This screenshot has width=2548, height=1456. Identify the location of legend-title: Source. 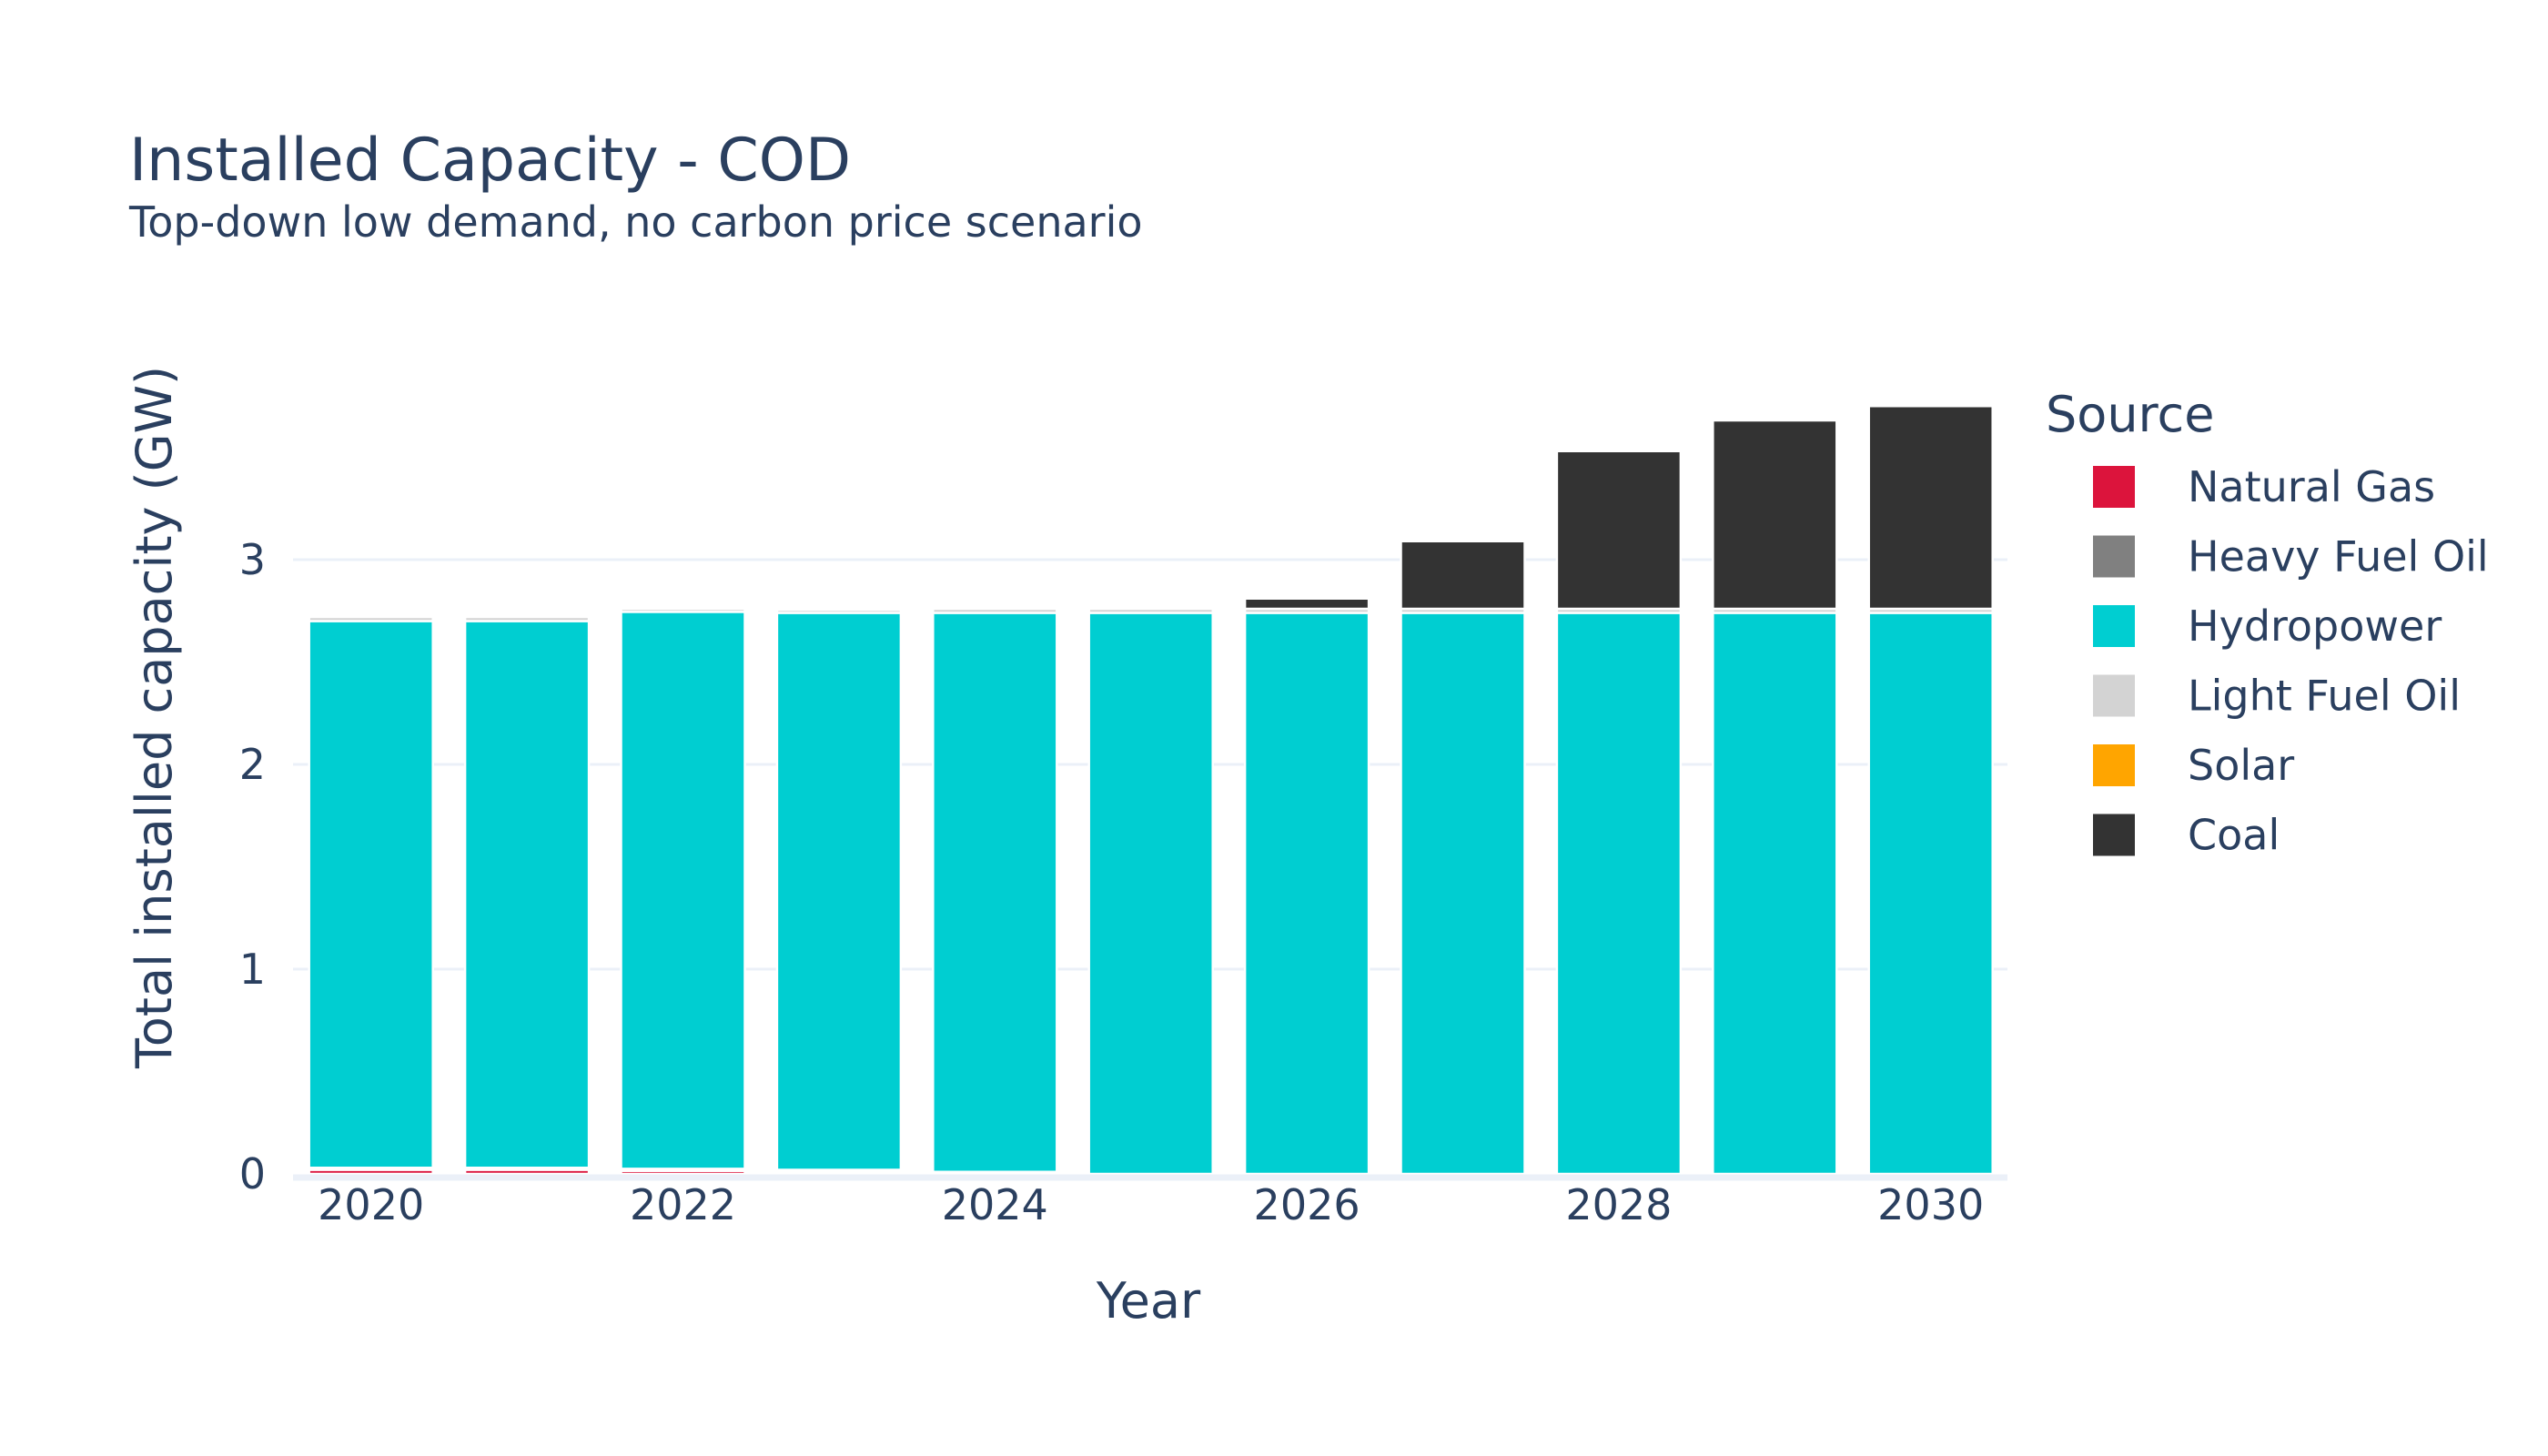
(2130, 415).